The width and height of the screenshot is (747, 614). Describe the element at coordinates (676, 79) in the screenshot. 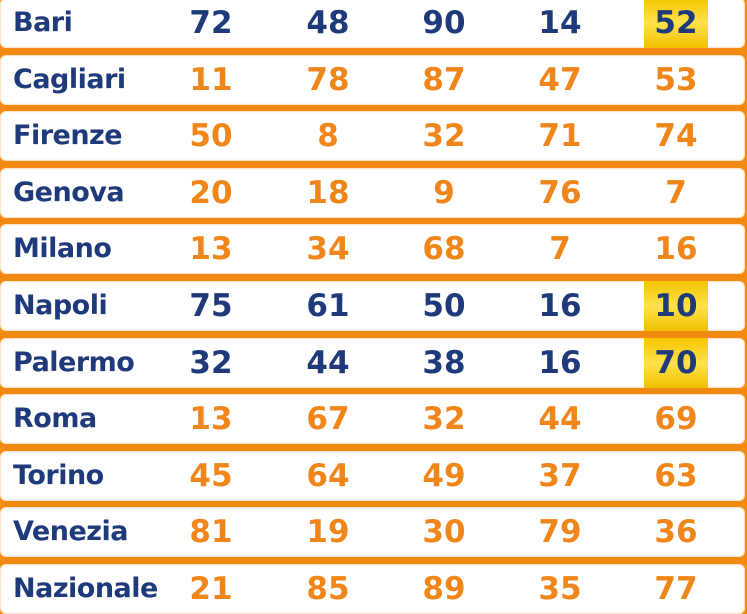

I see `drawn-number: 53` at that location.